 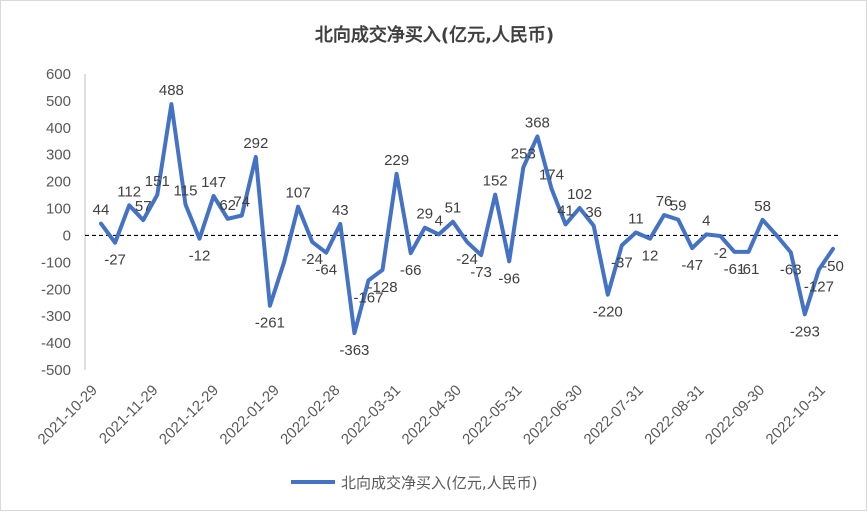 I want to click on data-label: 58, so click(x=762, y=206).